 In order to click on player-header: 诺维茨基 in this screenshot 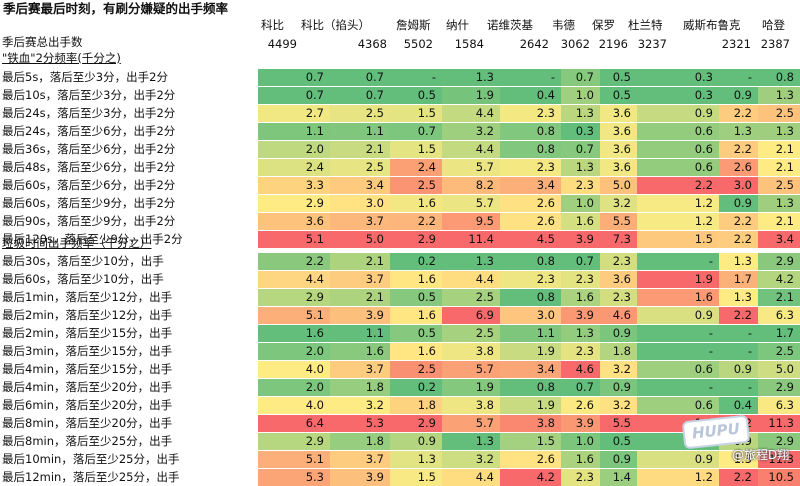, I will do `click(510, 25)`.